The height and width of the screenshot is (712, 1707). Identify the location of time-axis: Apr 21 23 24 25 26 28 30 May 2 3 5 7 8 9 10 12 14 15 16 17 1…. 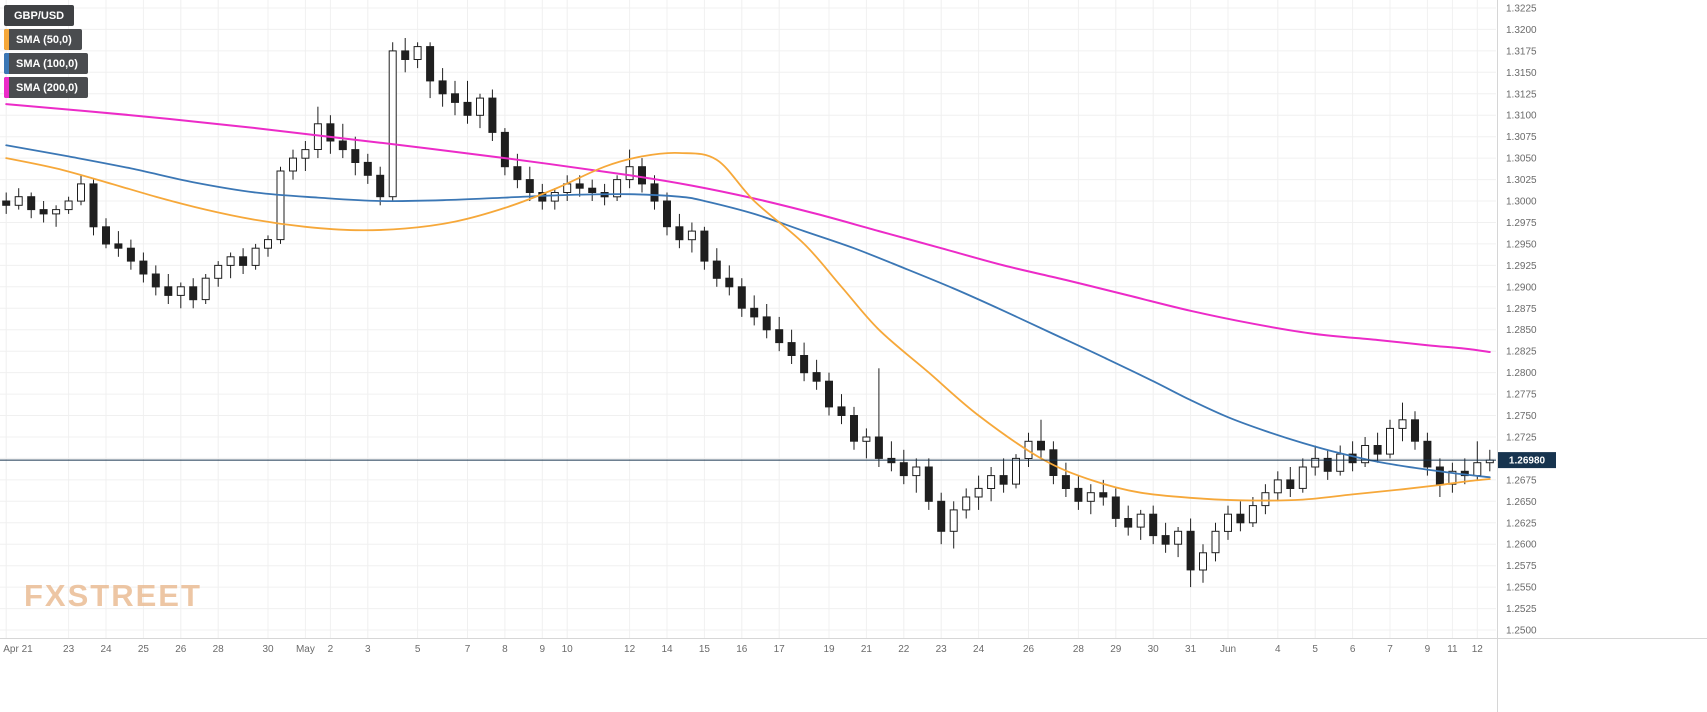
(743, 649).